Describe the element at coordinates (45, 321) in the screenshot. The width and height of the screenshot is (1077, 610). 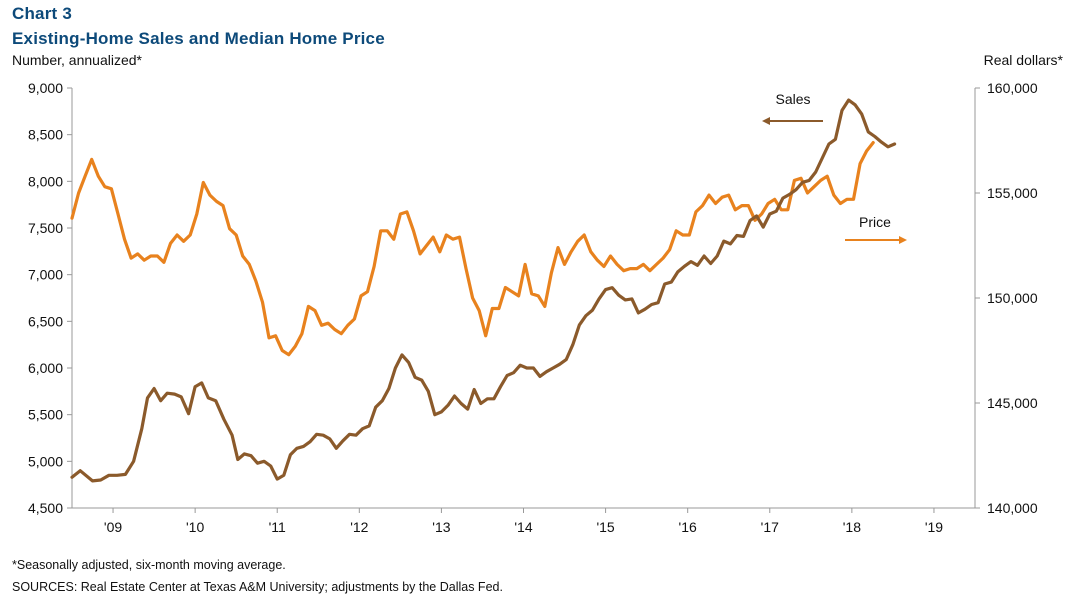
I see `y-left-tick-label: 6,500` at that location.